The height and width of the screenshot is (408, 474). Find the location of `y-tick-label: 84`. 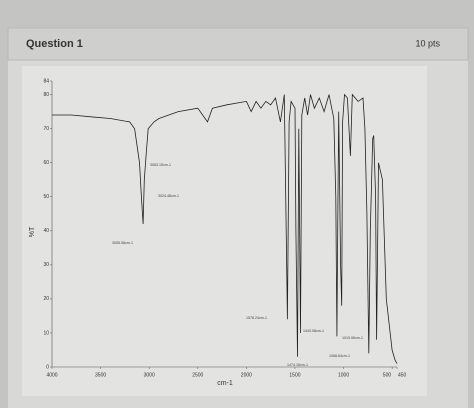

y-tick-label: 84 is located at coordinates (46, 81).